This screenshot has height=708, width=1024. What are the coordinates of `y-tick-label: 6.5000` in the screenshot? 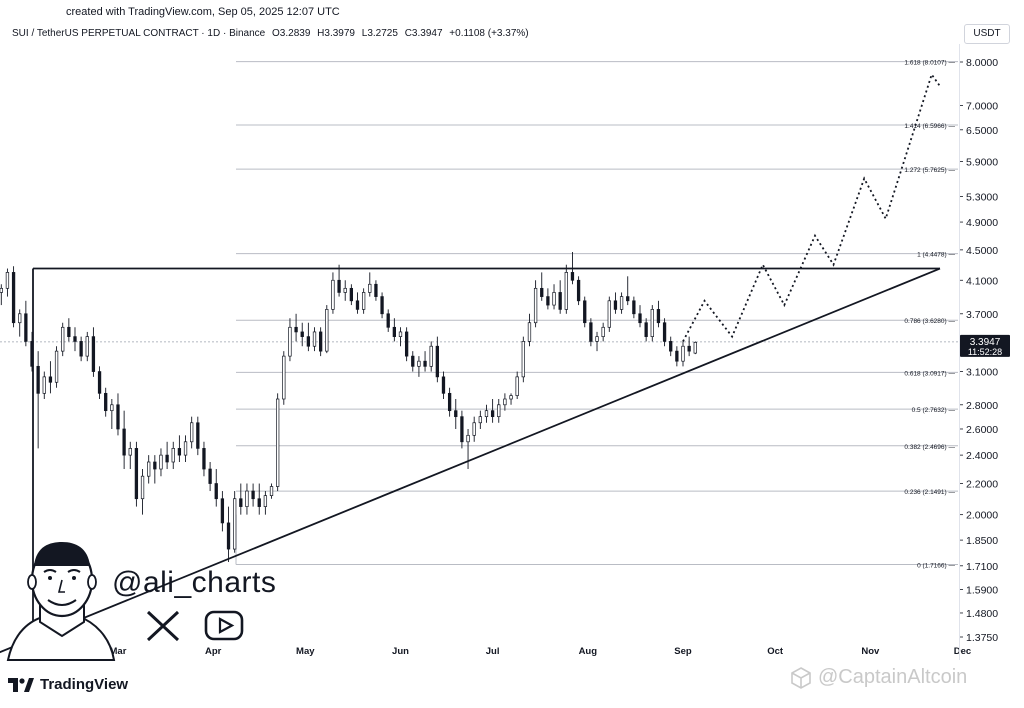 It's located at (982, 131).